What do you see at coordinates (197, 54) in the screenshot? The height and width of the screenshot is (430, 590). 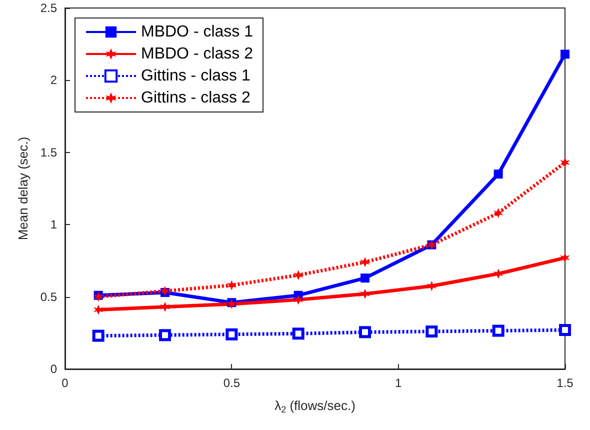 I see `legend-label: MBDO - class 2` at bounding box center [197, 54].